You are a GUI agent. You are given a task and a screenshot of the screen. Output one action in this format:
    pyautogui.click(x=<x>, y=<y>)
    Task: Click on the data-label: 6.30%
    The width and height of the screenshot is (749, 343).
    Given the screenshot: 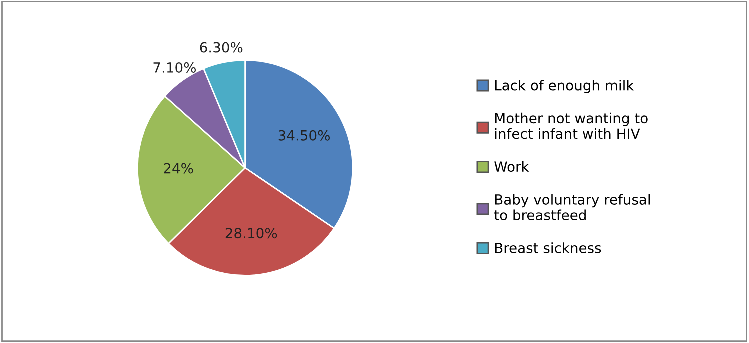 What is the action you would take?
    pyautogui.click(x=221, y=47)
    